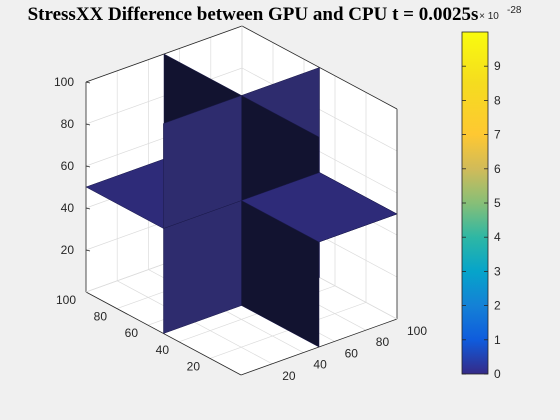 The image size is (560, 420). I want to click on x-tick-label: 80, so click(383, 342).